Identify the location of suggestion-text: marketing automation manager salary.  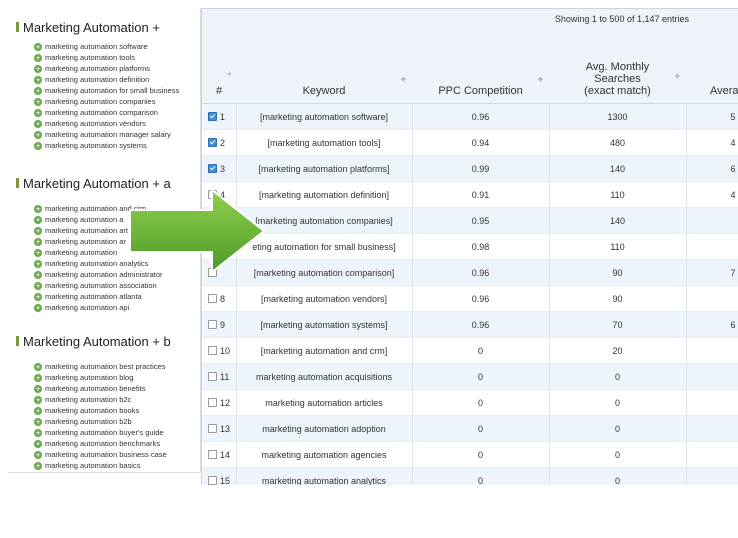
(108, 134).